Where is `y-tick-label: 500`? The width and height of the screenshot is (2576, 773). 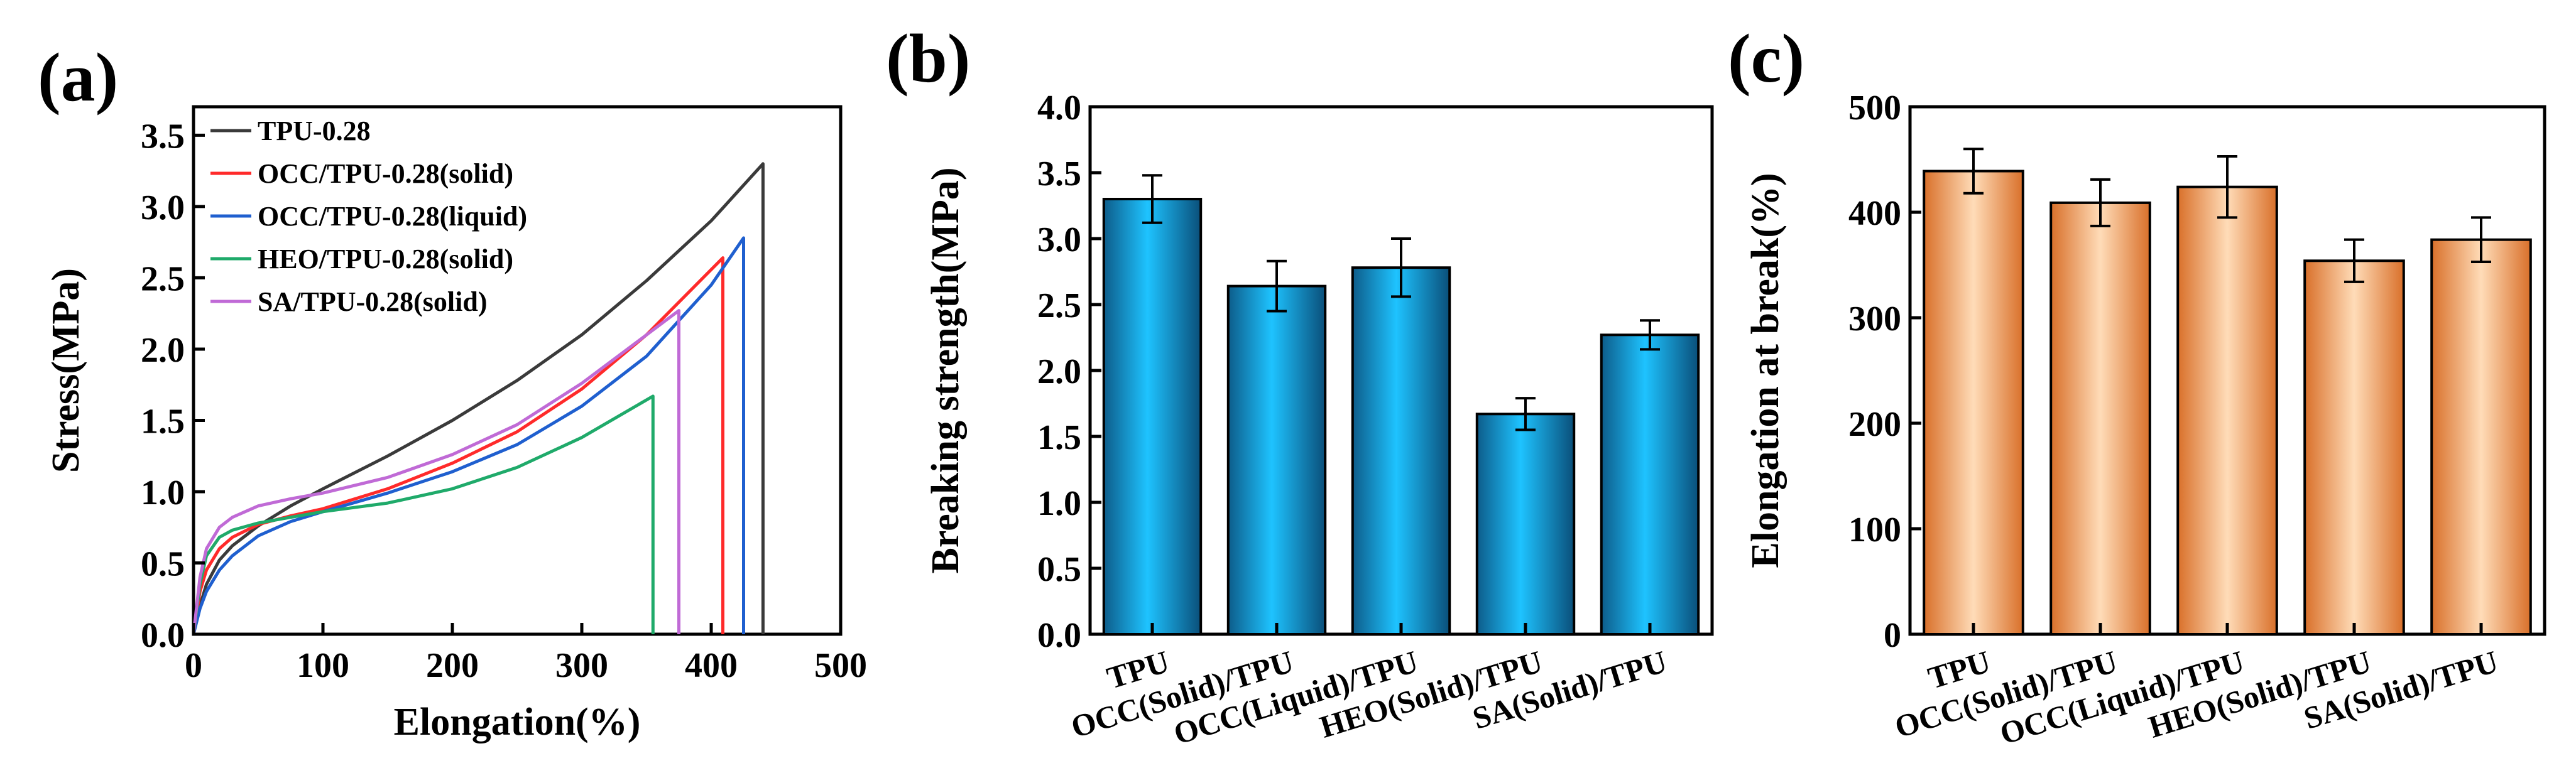
y-tick-label: 500 is located at coordinates (1875, 108).